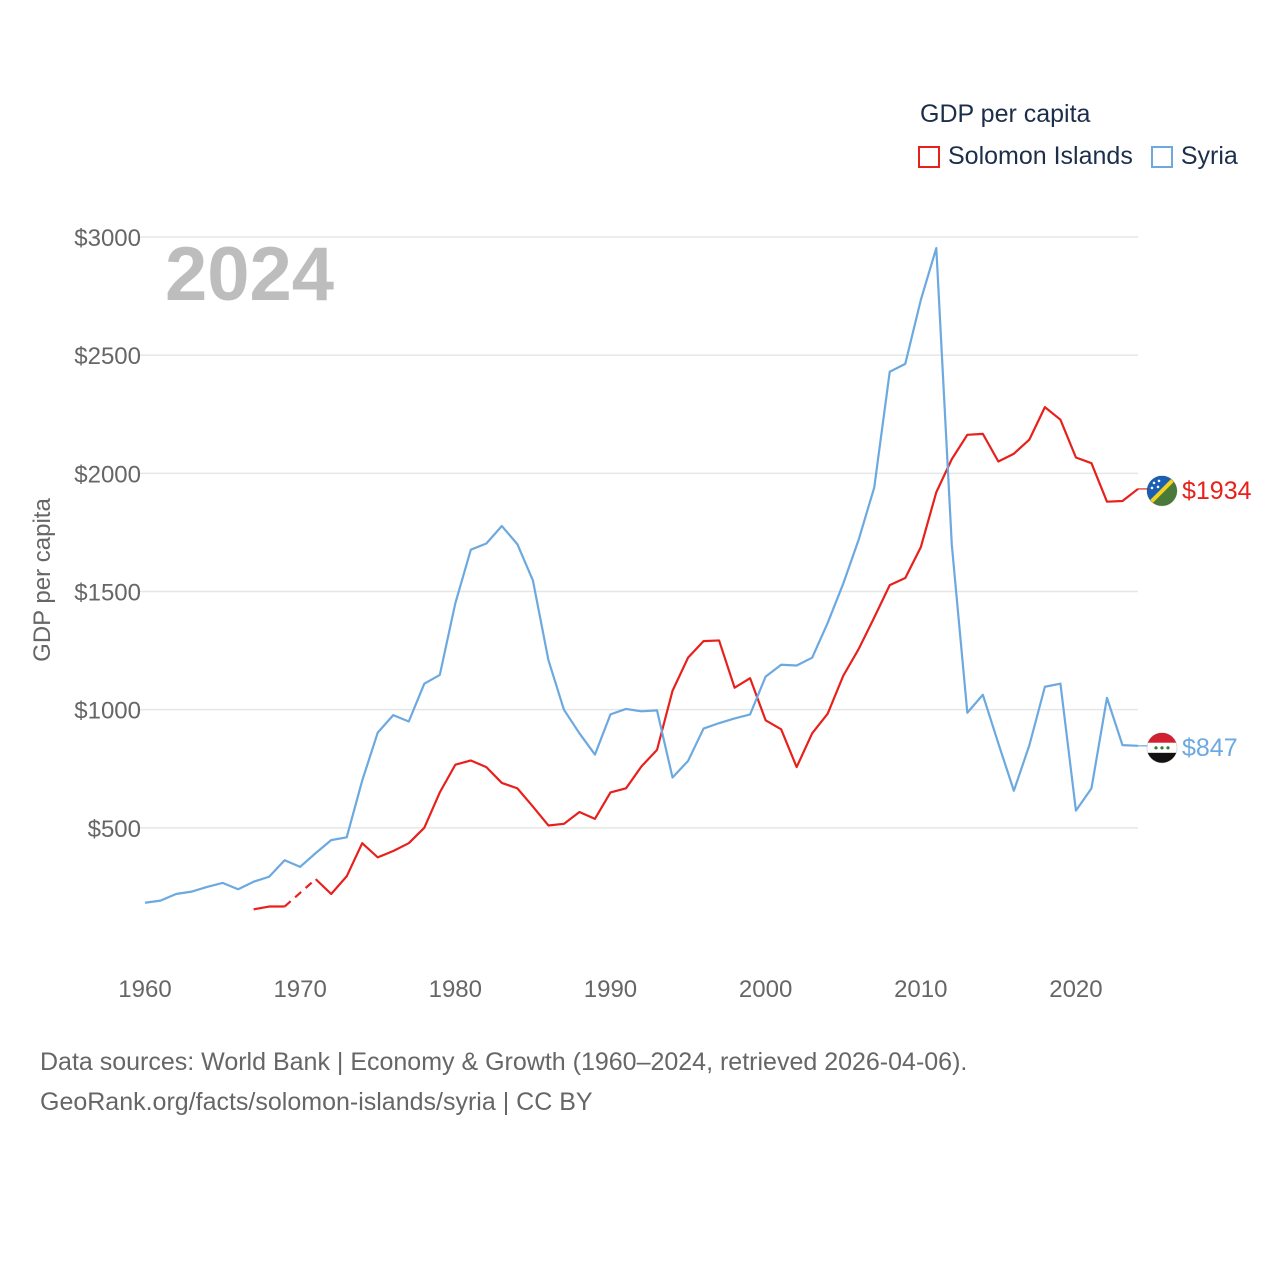 Image resolution: width=1280 pixels, height=1280 pixels. I want to click on legend: Solomon Islands Syria, so click(1087, 156).